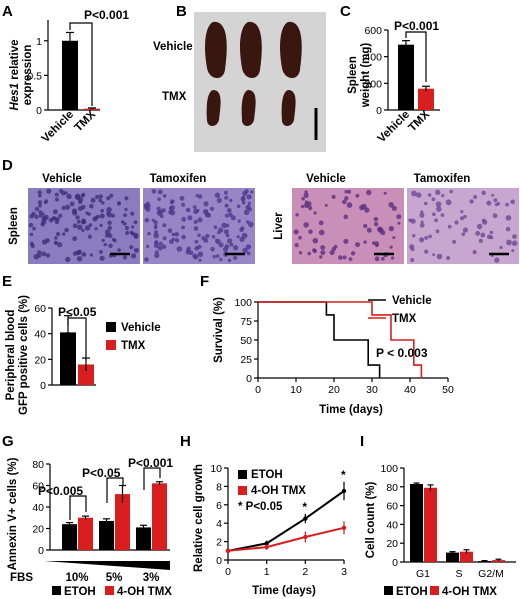  Describe the element at coordinates (115, 490) in the screenshot. I see `panel-g-significance-bracket` at that location.